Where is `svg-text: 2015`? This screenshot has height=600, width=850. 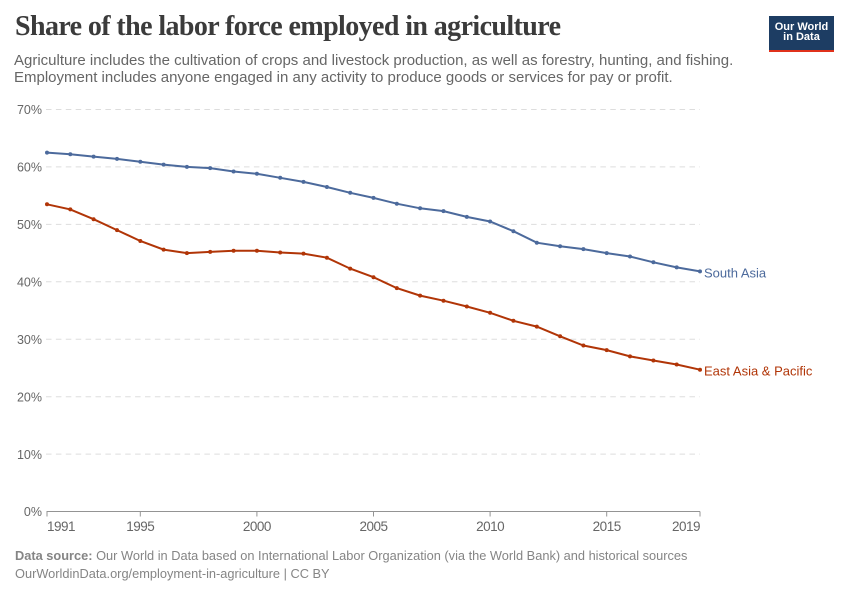 svg-text: 2015 is located at coordinates (607, 526).